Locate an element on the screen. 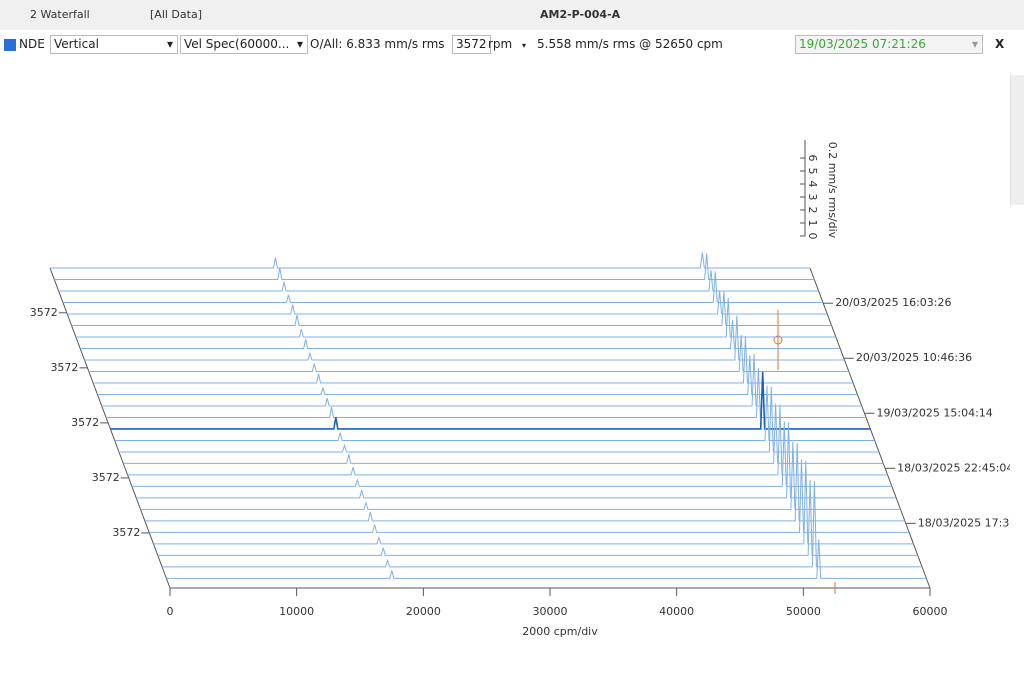  time-label: 20/03/2025 10:46:36 is located at coordinates (914, 357).